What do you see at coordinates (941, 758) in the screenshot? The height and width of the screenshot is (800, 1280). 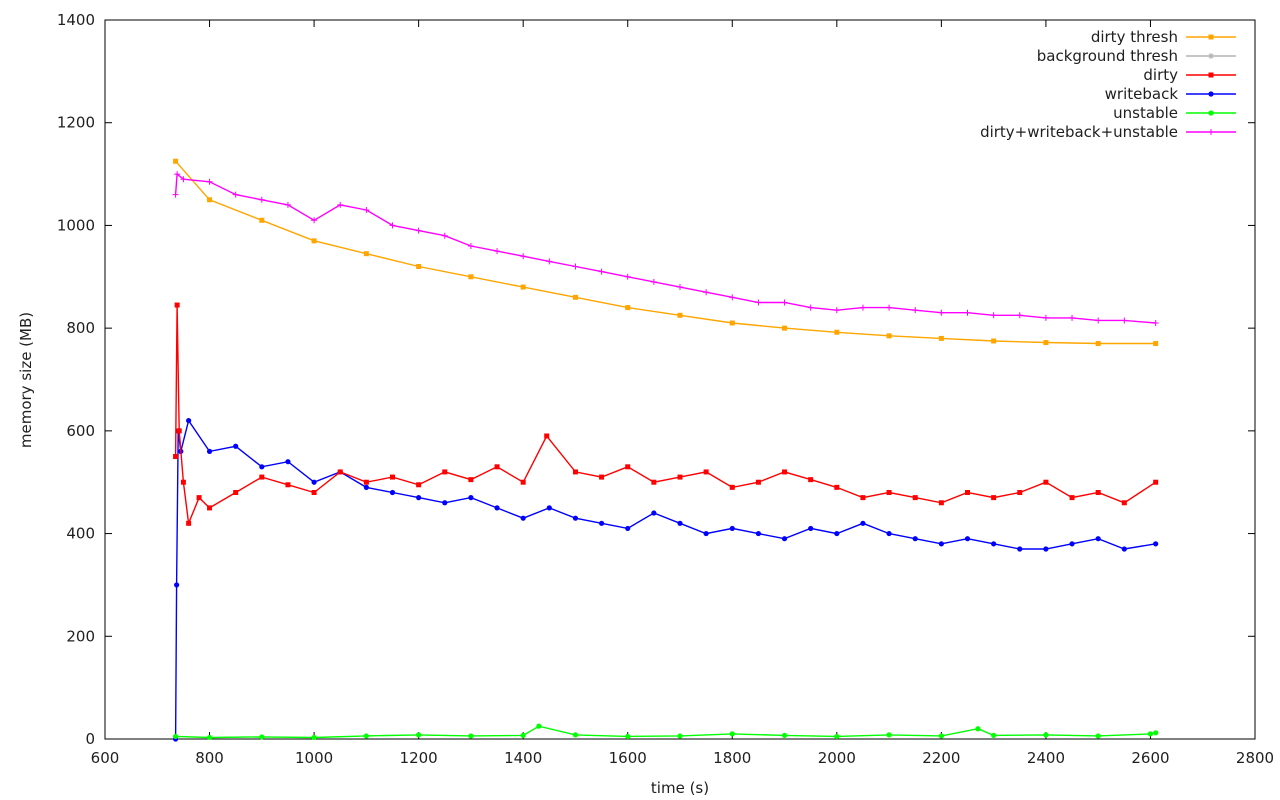 I see `x-tick-label: 2200` at bounding box center [941, 758].